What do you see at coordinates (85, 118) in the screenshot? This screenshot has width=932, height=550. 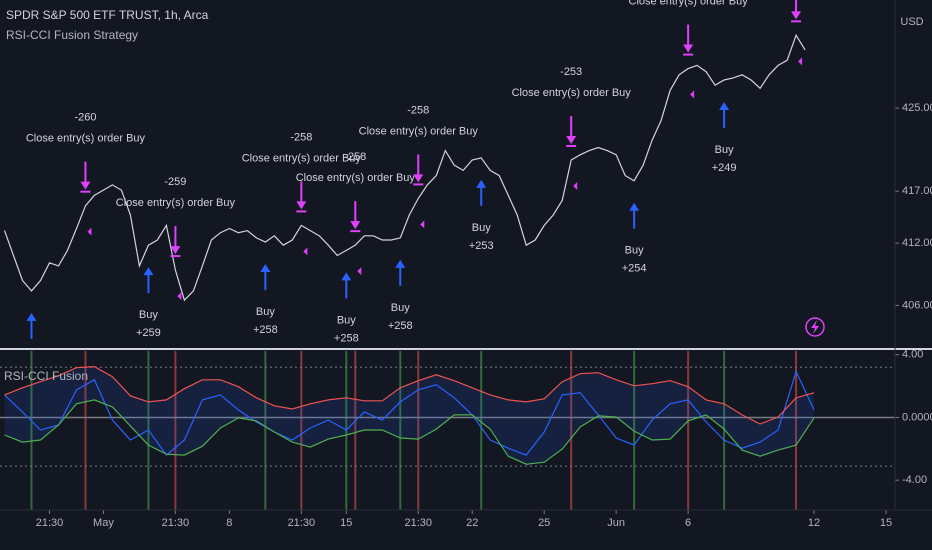 I see `close-amount: -260` at bounding box center [85, 118].